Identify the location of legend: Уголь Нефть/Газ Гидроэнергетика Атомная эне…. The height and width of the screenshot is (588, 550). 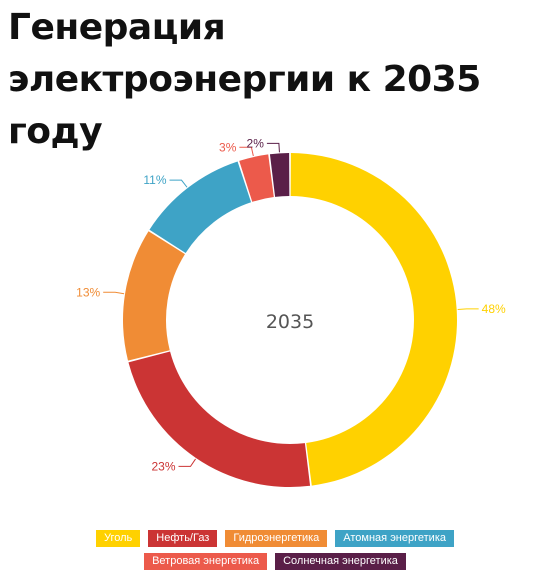
(275, 553).